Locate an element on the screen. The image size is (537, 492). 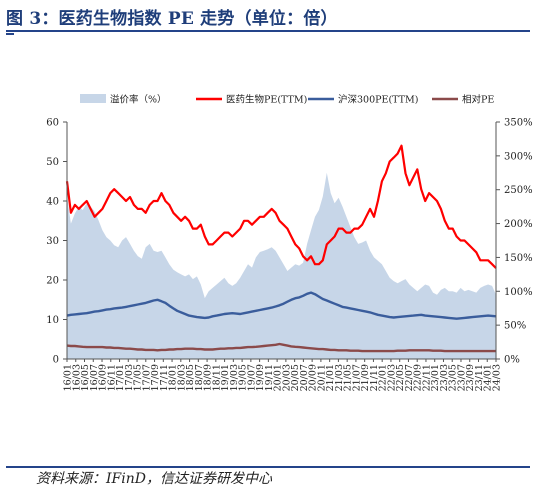
y-left-tick-label: 50 is located at coordinates (52, 162).